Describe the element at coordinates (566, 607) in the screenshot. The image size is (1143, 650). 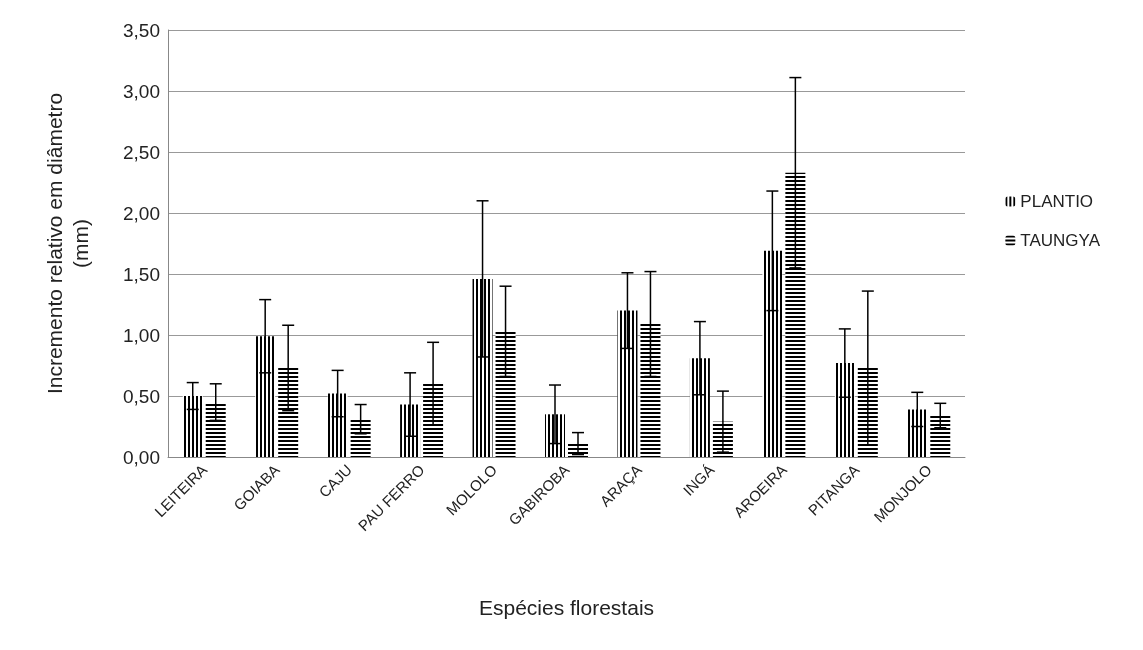
I see `x-axis-title: Espécies florestais` at that location.